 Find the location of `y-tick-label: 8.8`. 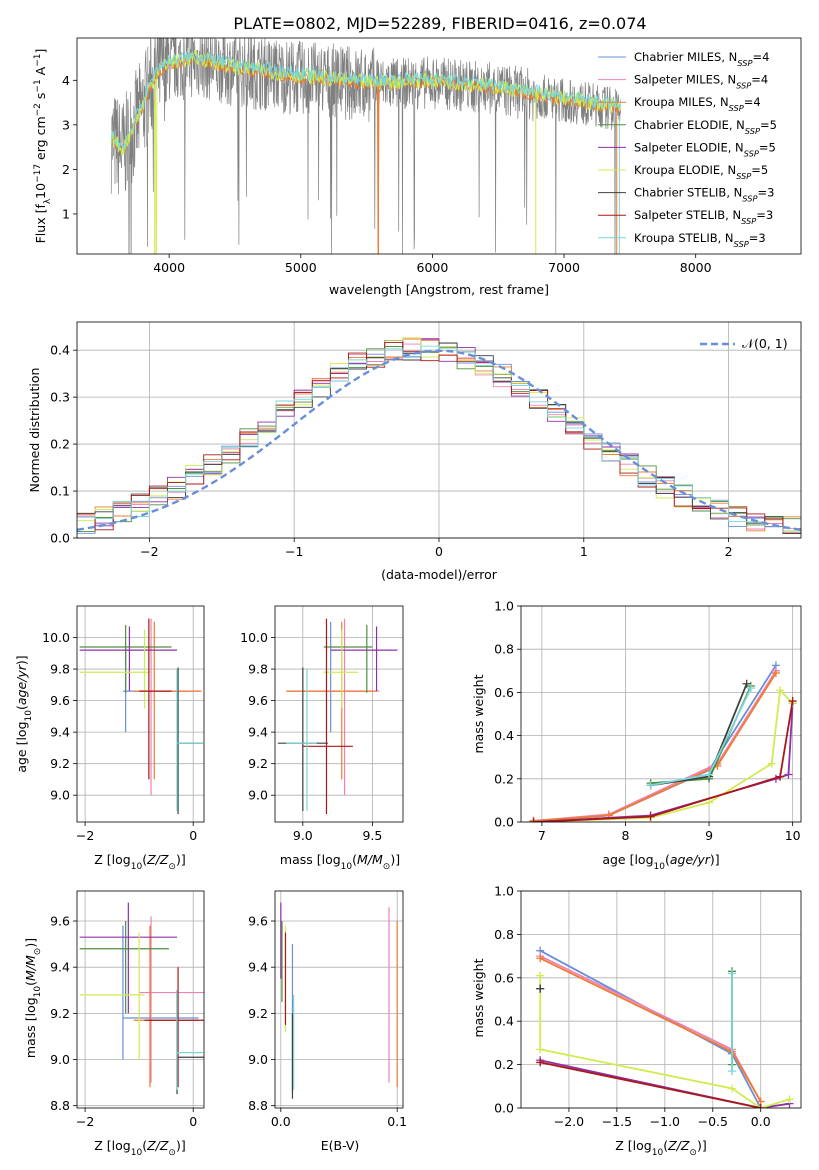

y-tick-label: 8.8 is located at coordinates (60, 1105).